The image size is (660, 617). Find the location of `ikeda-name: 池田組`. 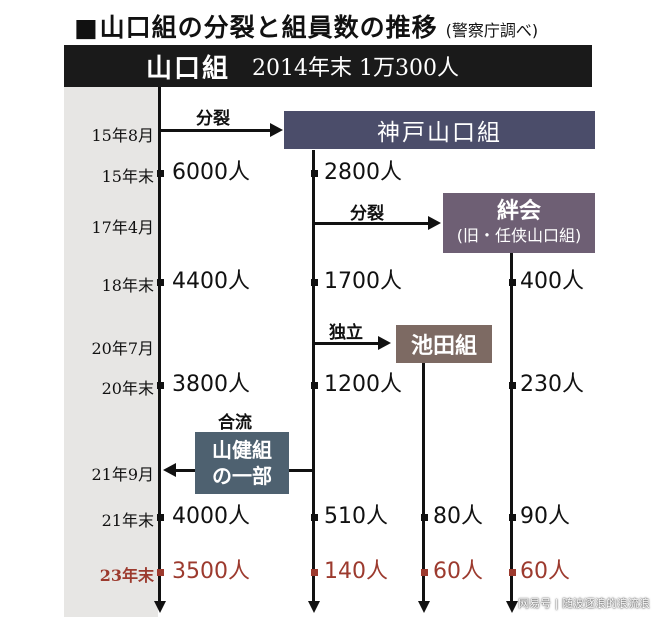

ikeda-name: 池田組 is located at coordinates (443, 346).